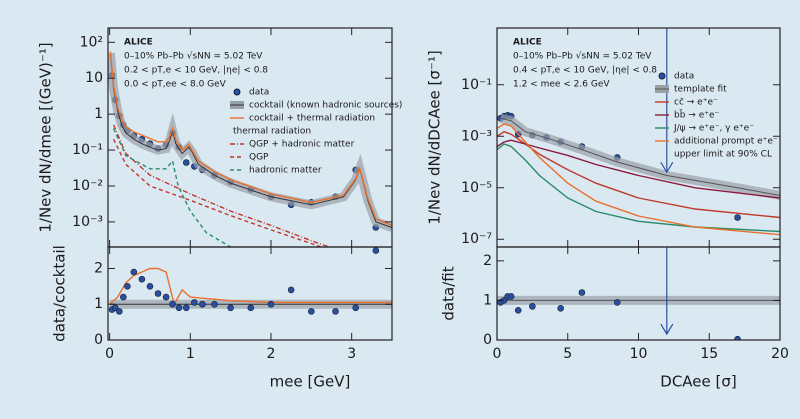  Describe the element at coordinates (780, 354) in the screenshot. I see `x-tick-label: 20` at that location.